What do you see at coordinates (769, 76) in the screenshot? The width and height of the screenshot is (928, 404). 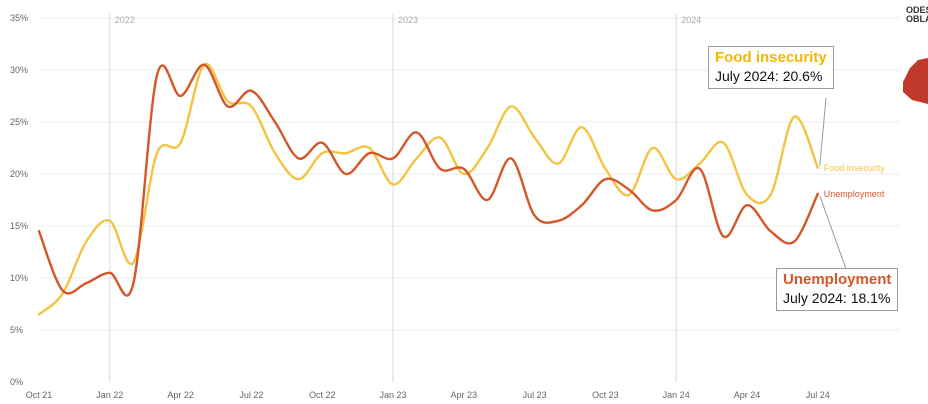 I see `food-insecurity-callout-value: July 2024: 20.6%` at bounding box center [769, 76].